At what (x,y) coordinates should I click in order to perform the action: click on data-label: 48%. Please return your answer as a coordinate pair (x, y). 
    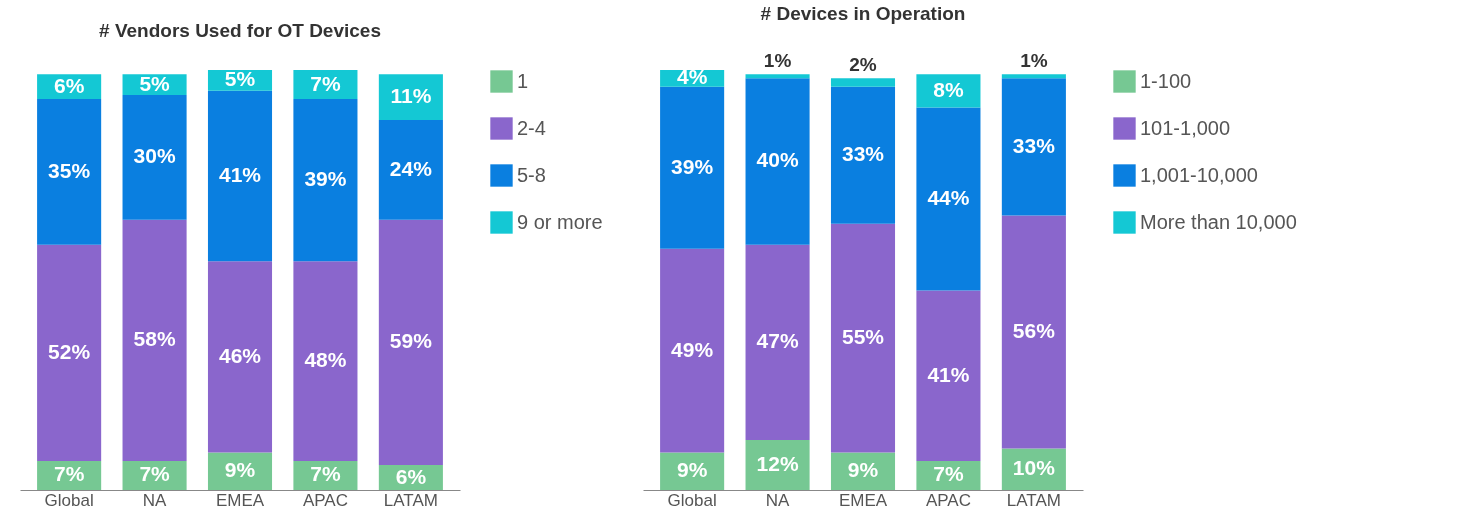
    Looking at the image, I should click on (325, 360).